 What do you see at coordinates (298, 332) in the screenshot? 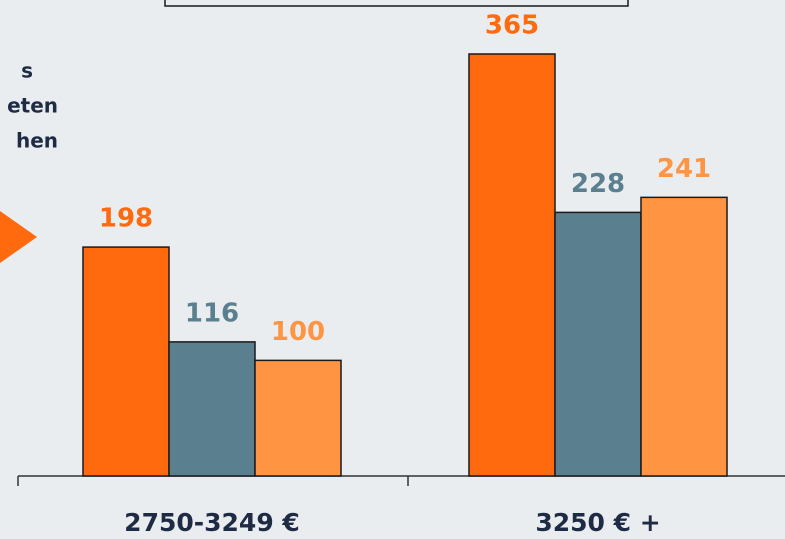
I see `value-label: 100` at bounding box center [298, 332].